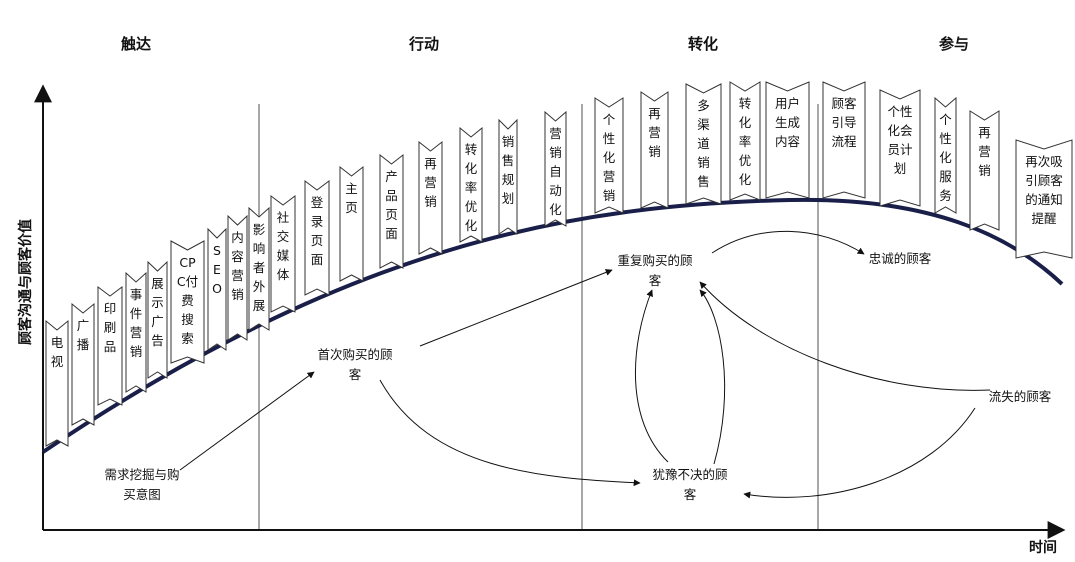 The height and width of the screenshot is (562, 1075). Describe the element at coordinates (712, 377) in the screenshot. I see `flow-arrow-hesitant-to-repeat-outer` at that location.